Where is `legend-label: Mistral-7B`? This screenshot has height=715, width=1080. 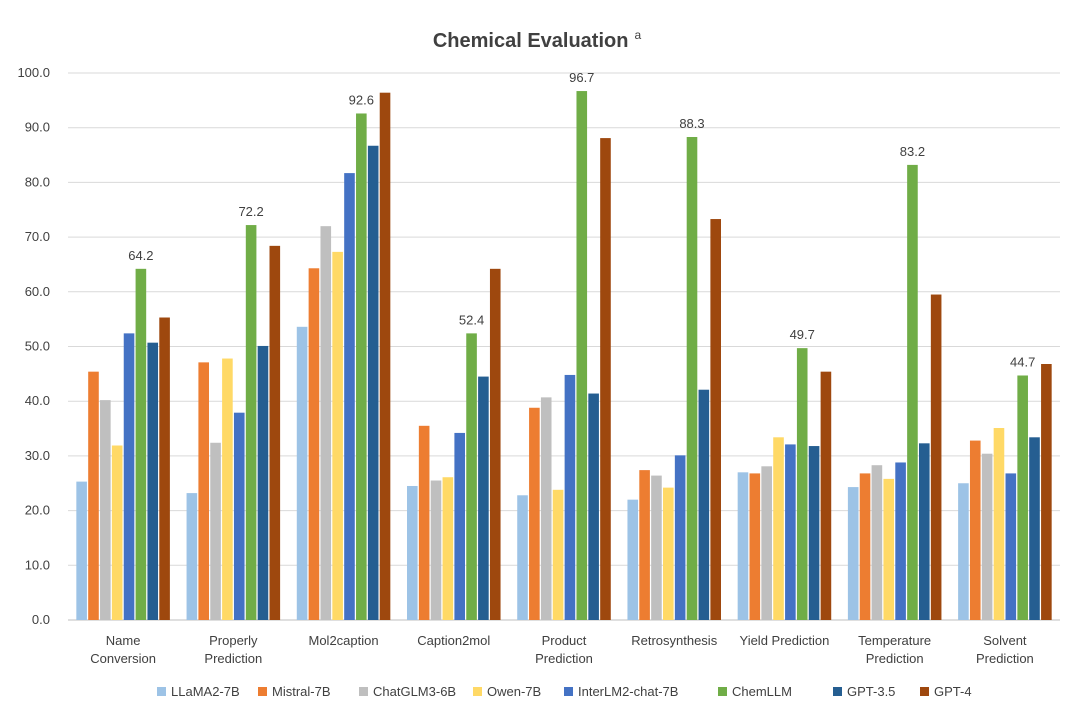
legend-label: Mistral-7B is located at coordinates (301, 691).